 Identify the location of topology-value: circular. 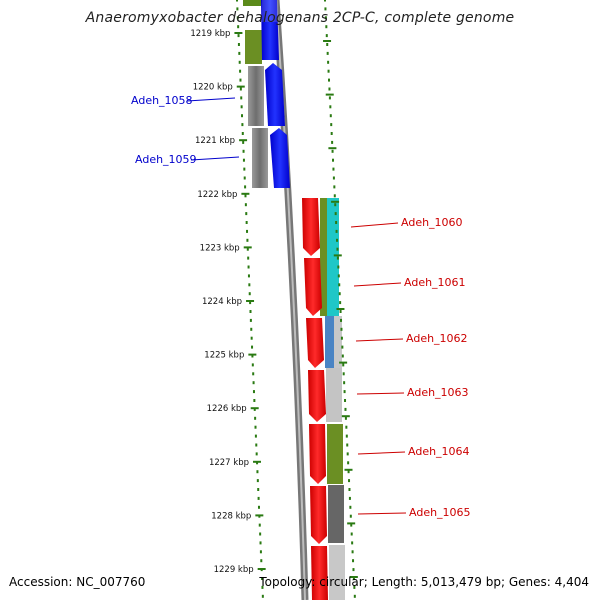
(341, 582).